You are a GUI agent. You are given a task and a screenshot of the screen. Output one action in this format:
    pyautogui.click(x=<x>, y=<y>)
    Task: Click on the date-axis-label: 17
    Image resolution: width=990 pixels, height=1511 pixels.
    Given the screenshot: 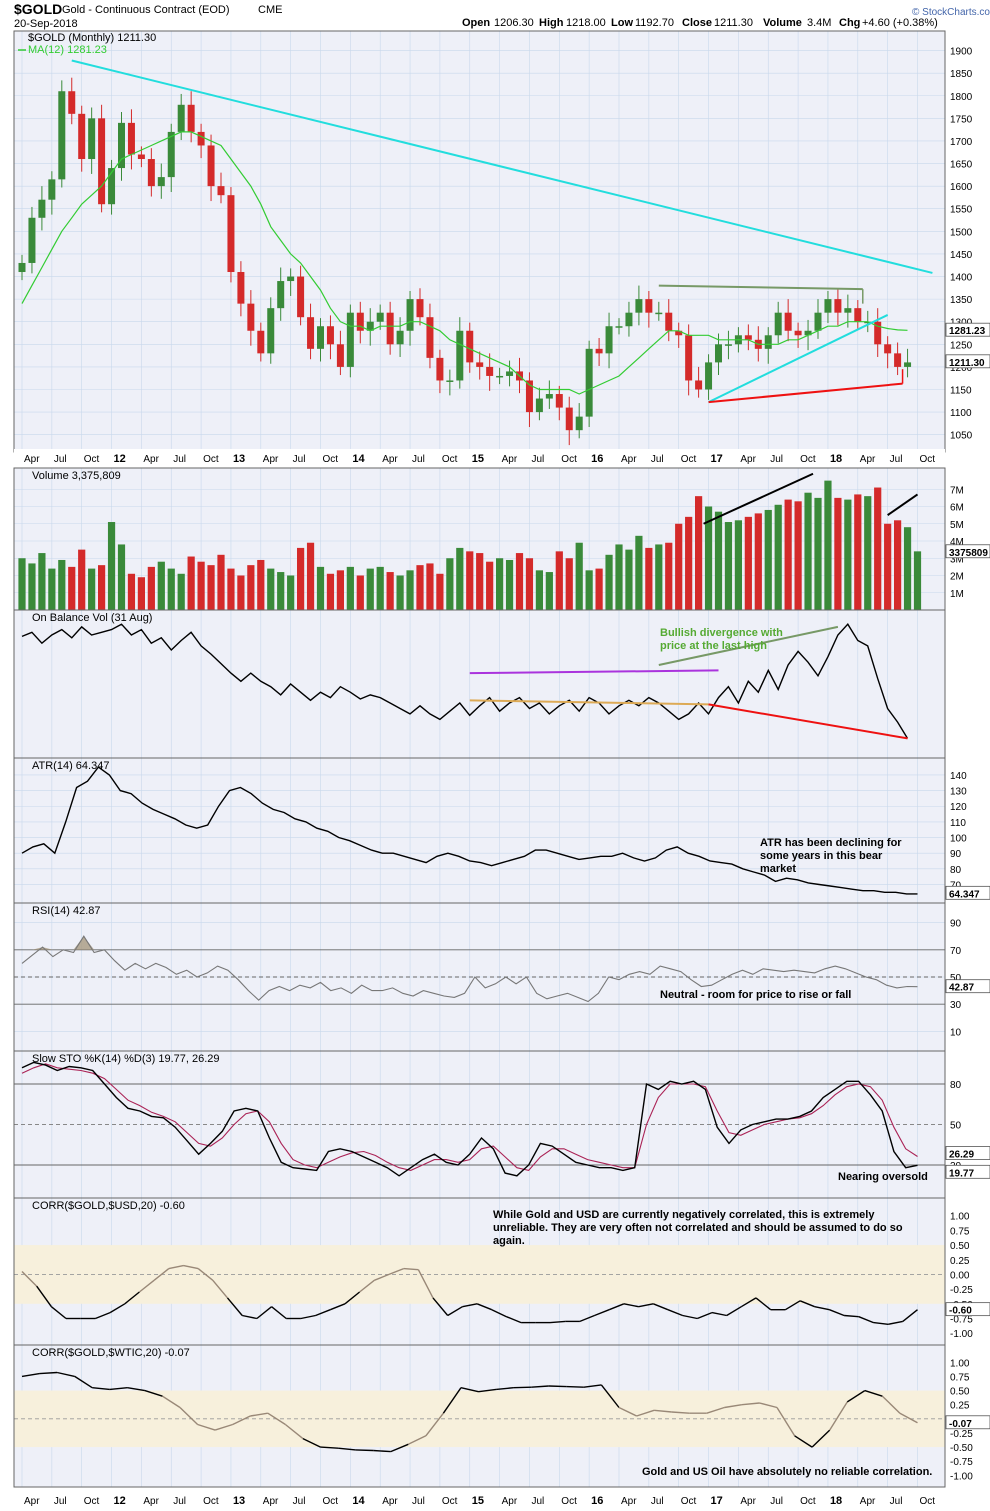 What is the action you would take?
    pyautogui.click(x=717, y=459)
    